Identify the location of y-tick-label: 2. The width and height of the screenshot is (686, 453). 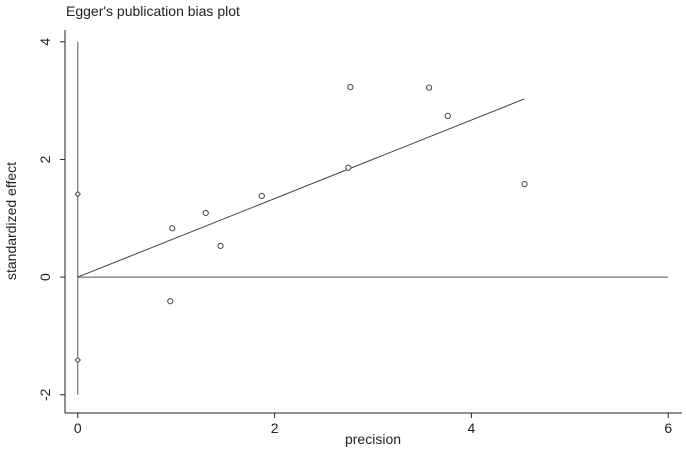
(45, 159).